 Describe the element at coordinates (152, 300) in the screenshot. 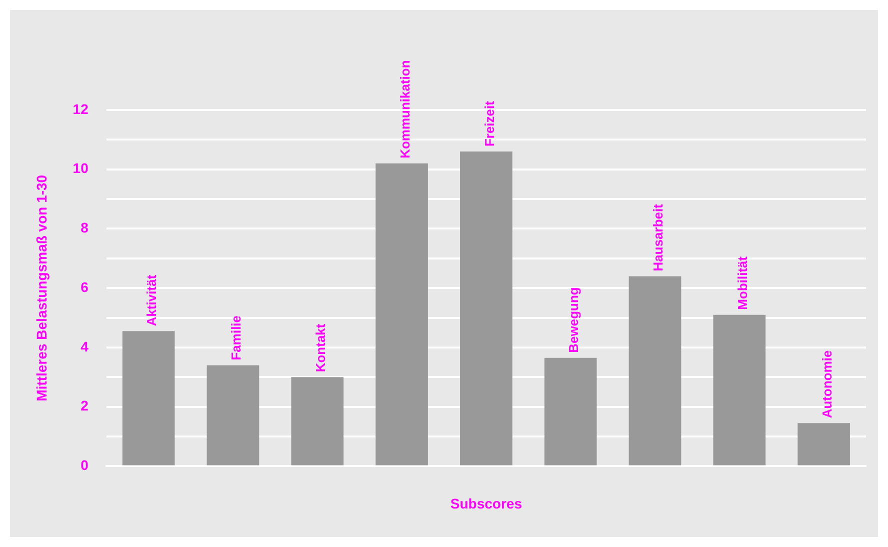

I see `x-tick-label: Aktivität` at that location.